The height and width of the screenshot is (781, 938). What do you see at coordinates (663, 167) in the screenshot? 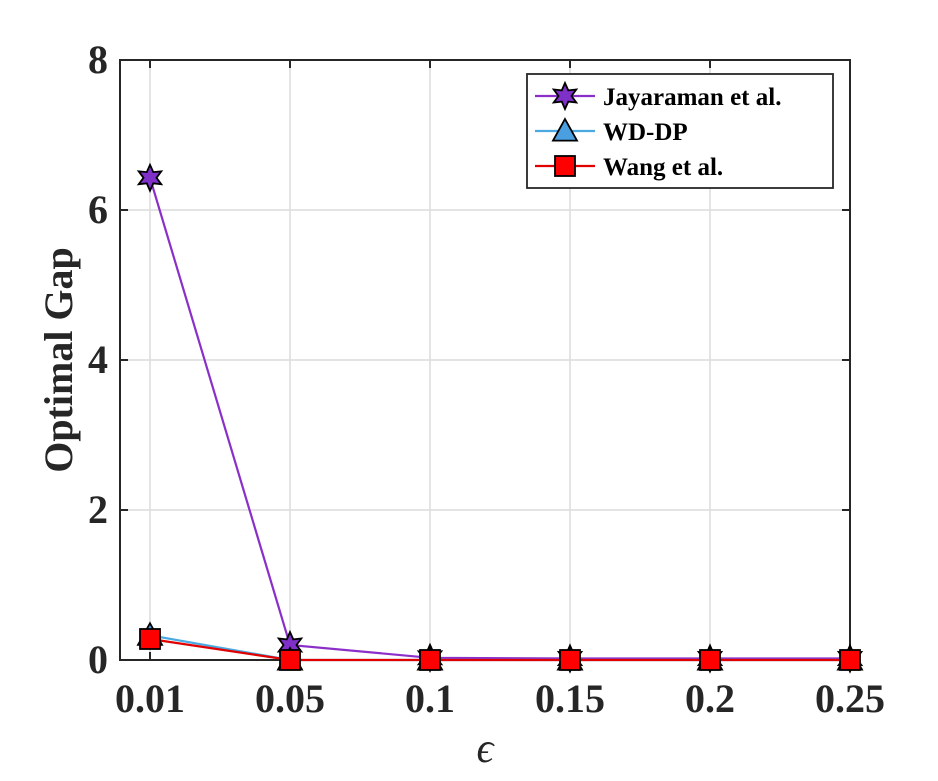
I see `legend-label: Wang et al.` at bounding box center [663, 167].